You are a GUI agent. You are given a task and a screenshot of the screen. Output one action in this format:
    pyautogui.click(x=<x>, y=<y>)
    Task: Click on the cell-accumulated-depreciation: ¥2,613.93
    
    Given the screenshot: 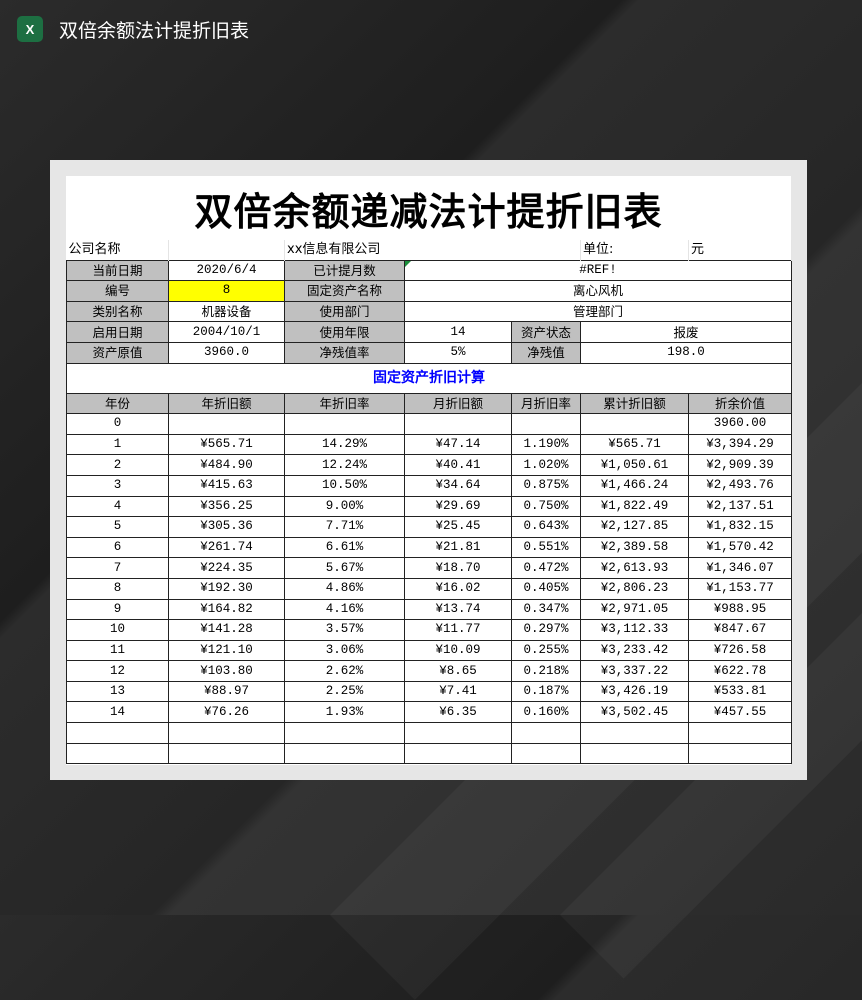 What is the action you would take?
    pyautogui.click(x=635, y=568)
    